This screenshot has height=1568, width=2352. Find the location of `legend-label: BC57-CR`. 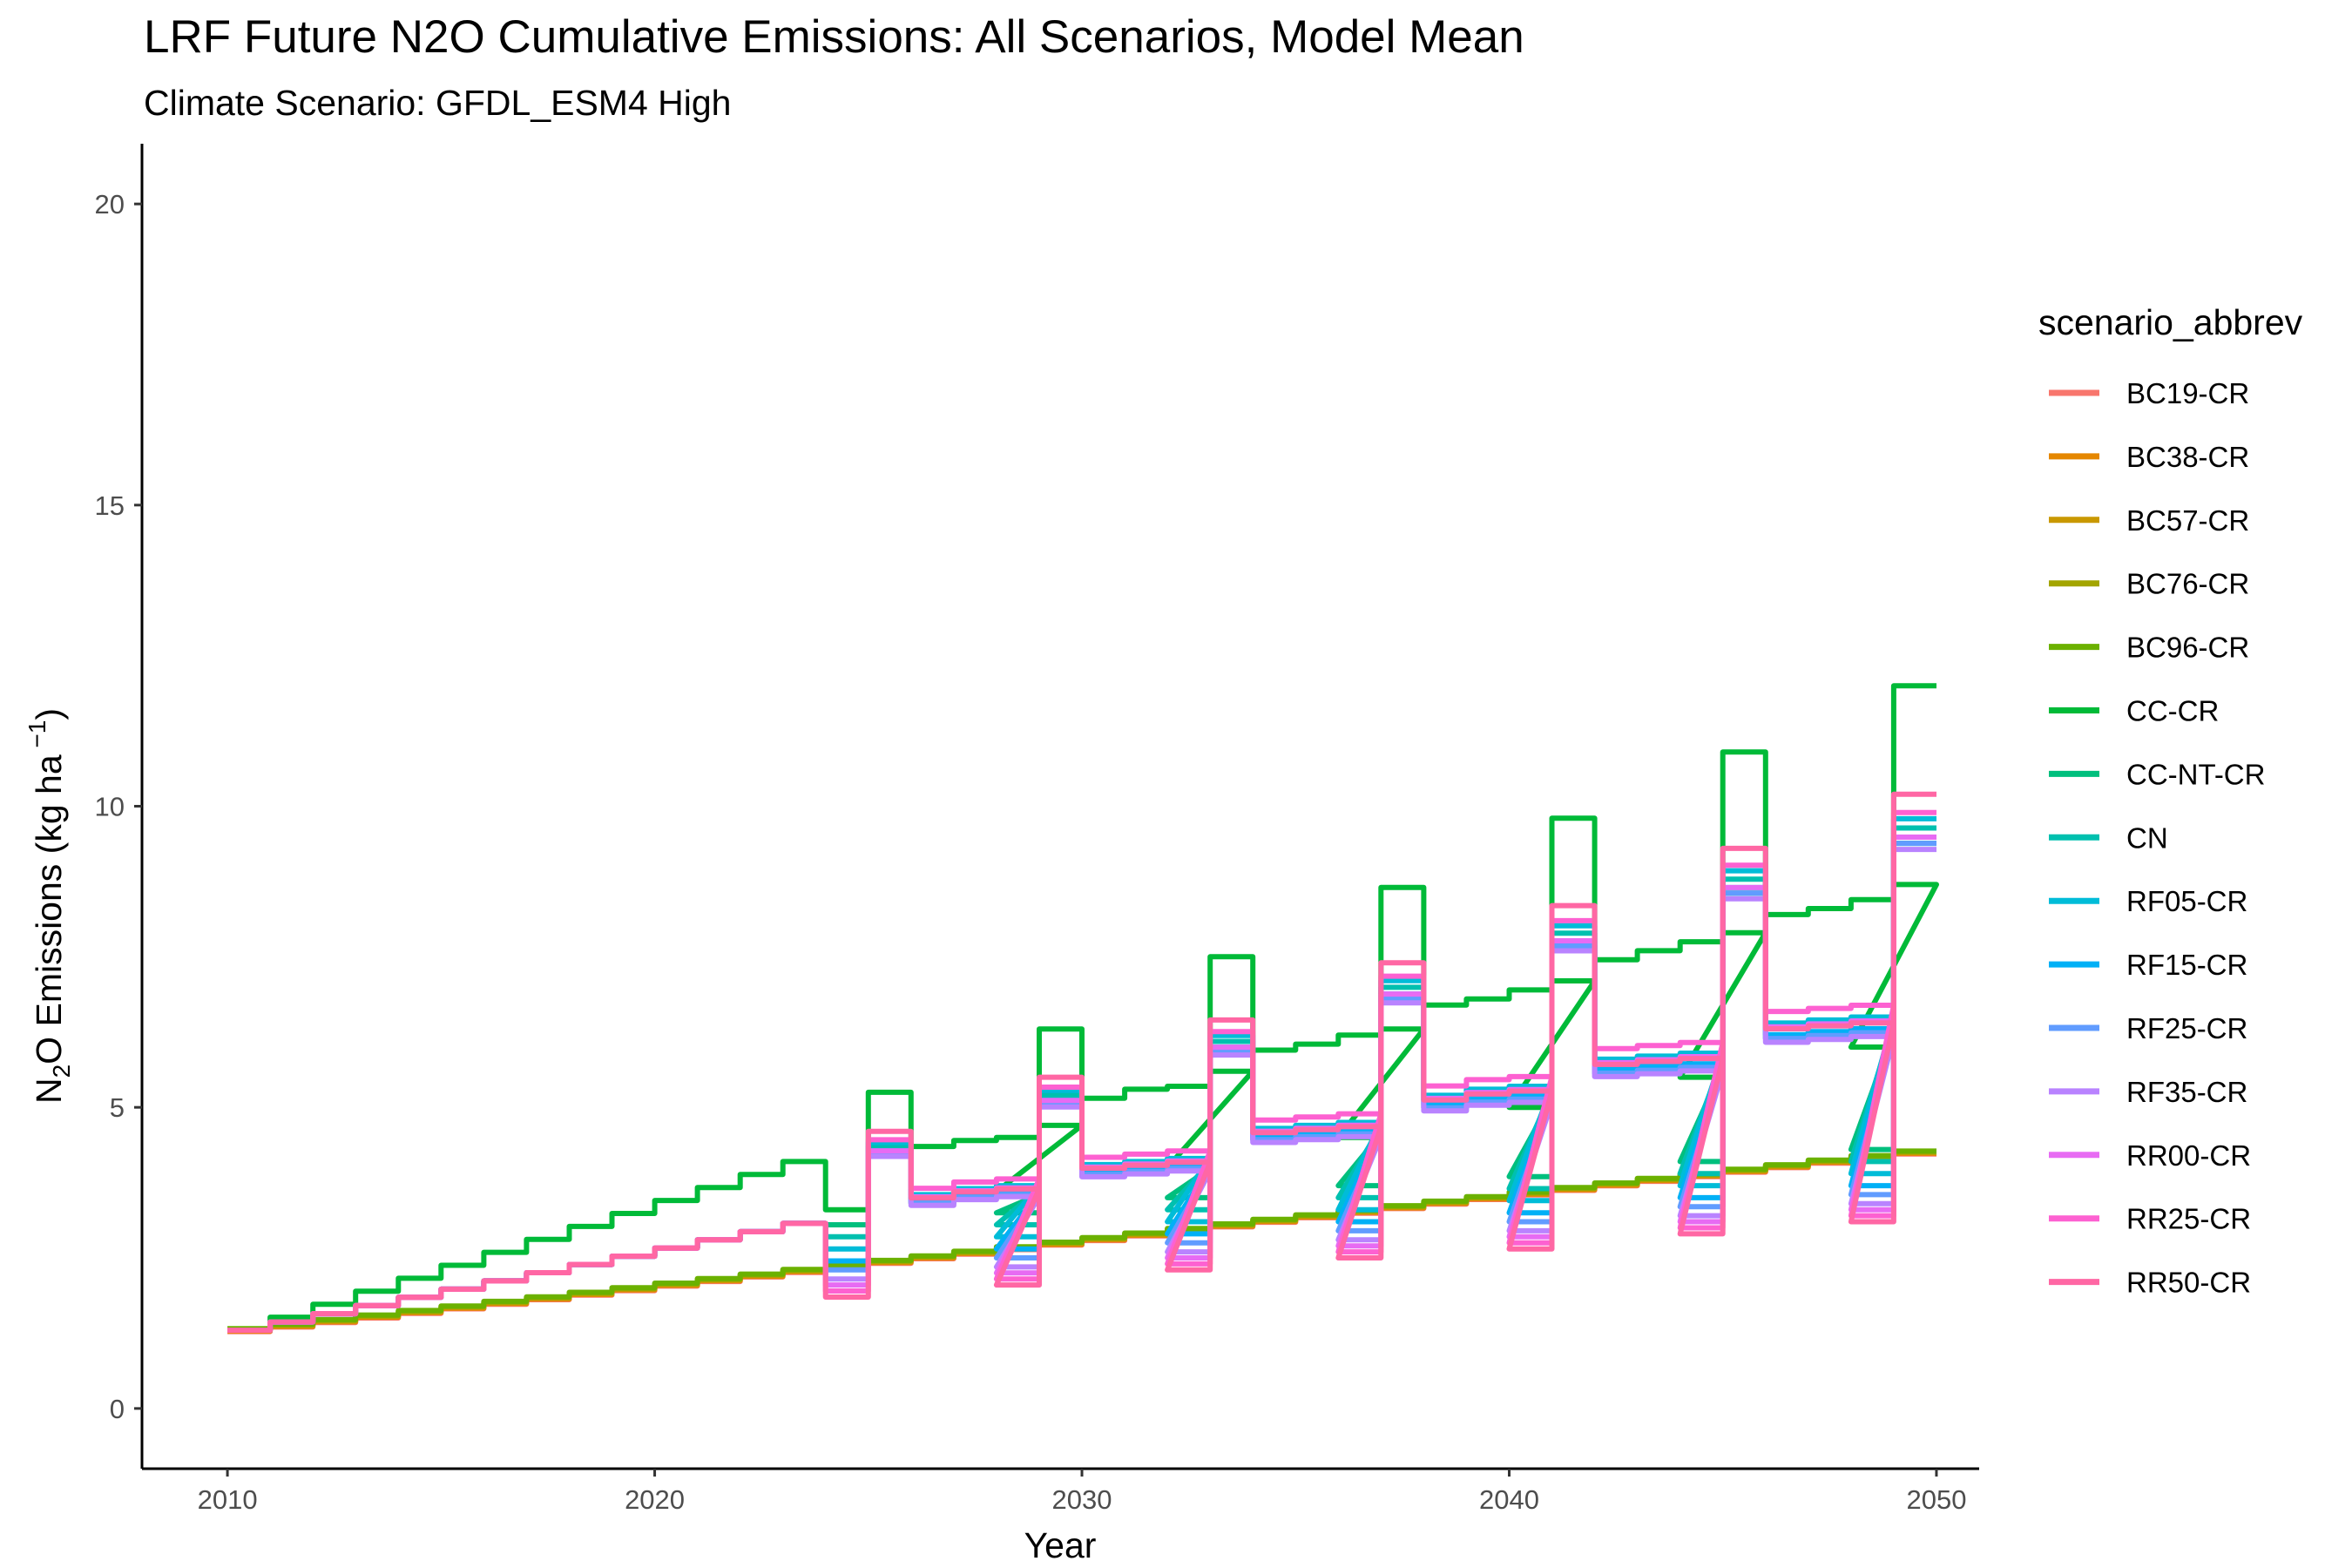

legend-label: BC57-CR is located at coordinates (2187, 520).